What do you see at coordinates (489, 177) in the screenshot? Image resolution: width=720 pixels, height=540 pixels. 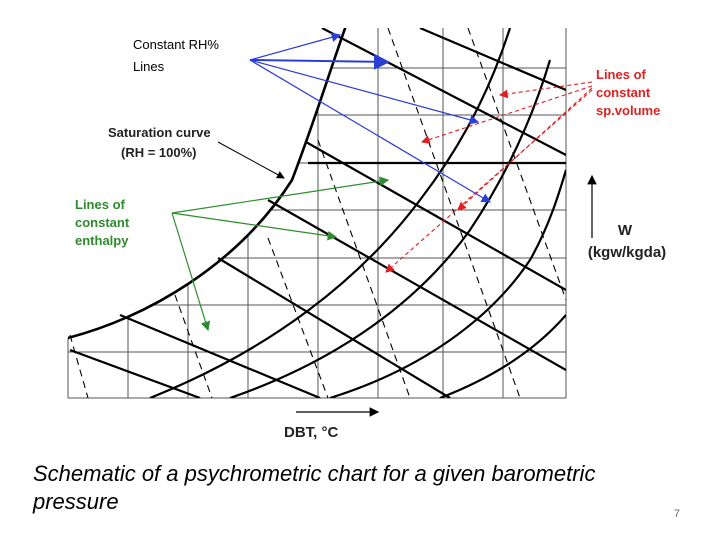 I see `sp-volume-arrows` at bounding box center [489, 177].